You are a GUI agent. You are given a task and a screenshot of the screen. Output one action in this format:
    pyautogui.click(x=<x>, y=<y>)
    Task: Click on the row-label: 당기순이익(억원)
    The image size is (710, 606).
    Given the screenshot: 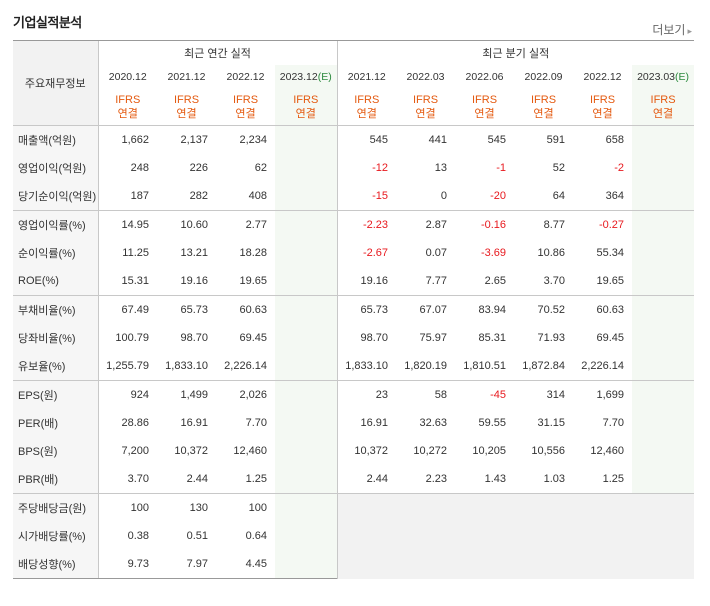 What is the action you would take?
    pyautogui.click(x=56, y=196)
    